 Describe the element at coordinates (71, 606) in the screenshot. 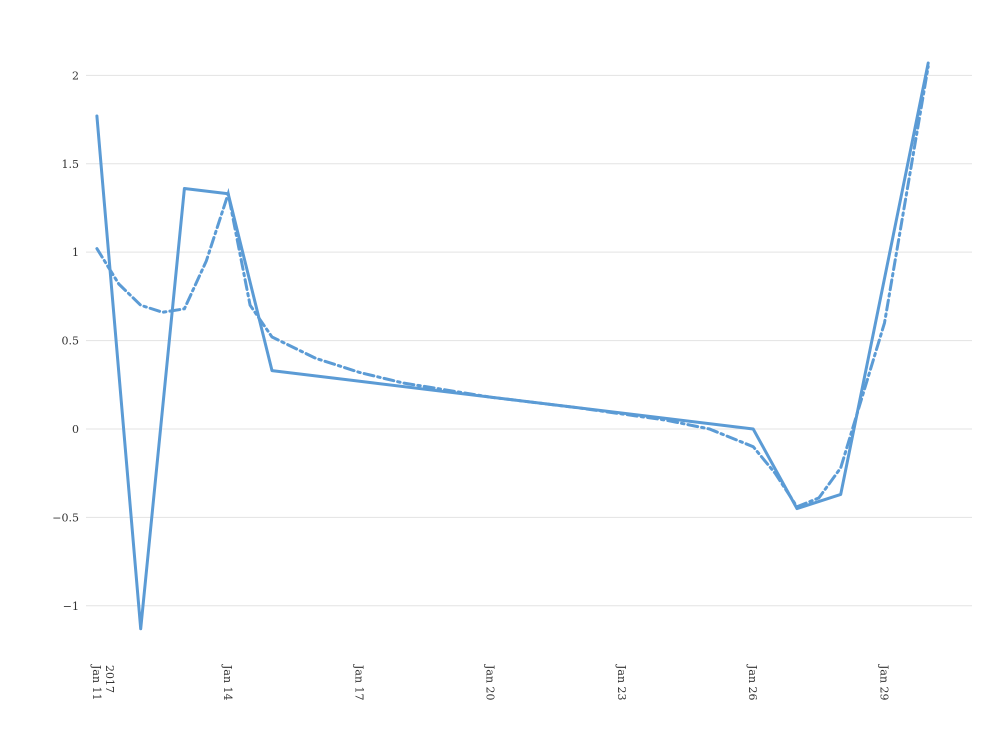

I see `y-tick-label: −1` at that location.